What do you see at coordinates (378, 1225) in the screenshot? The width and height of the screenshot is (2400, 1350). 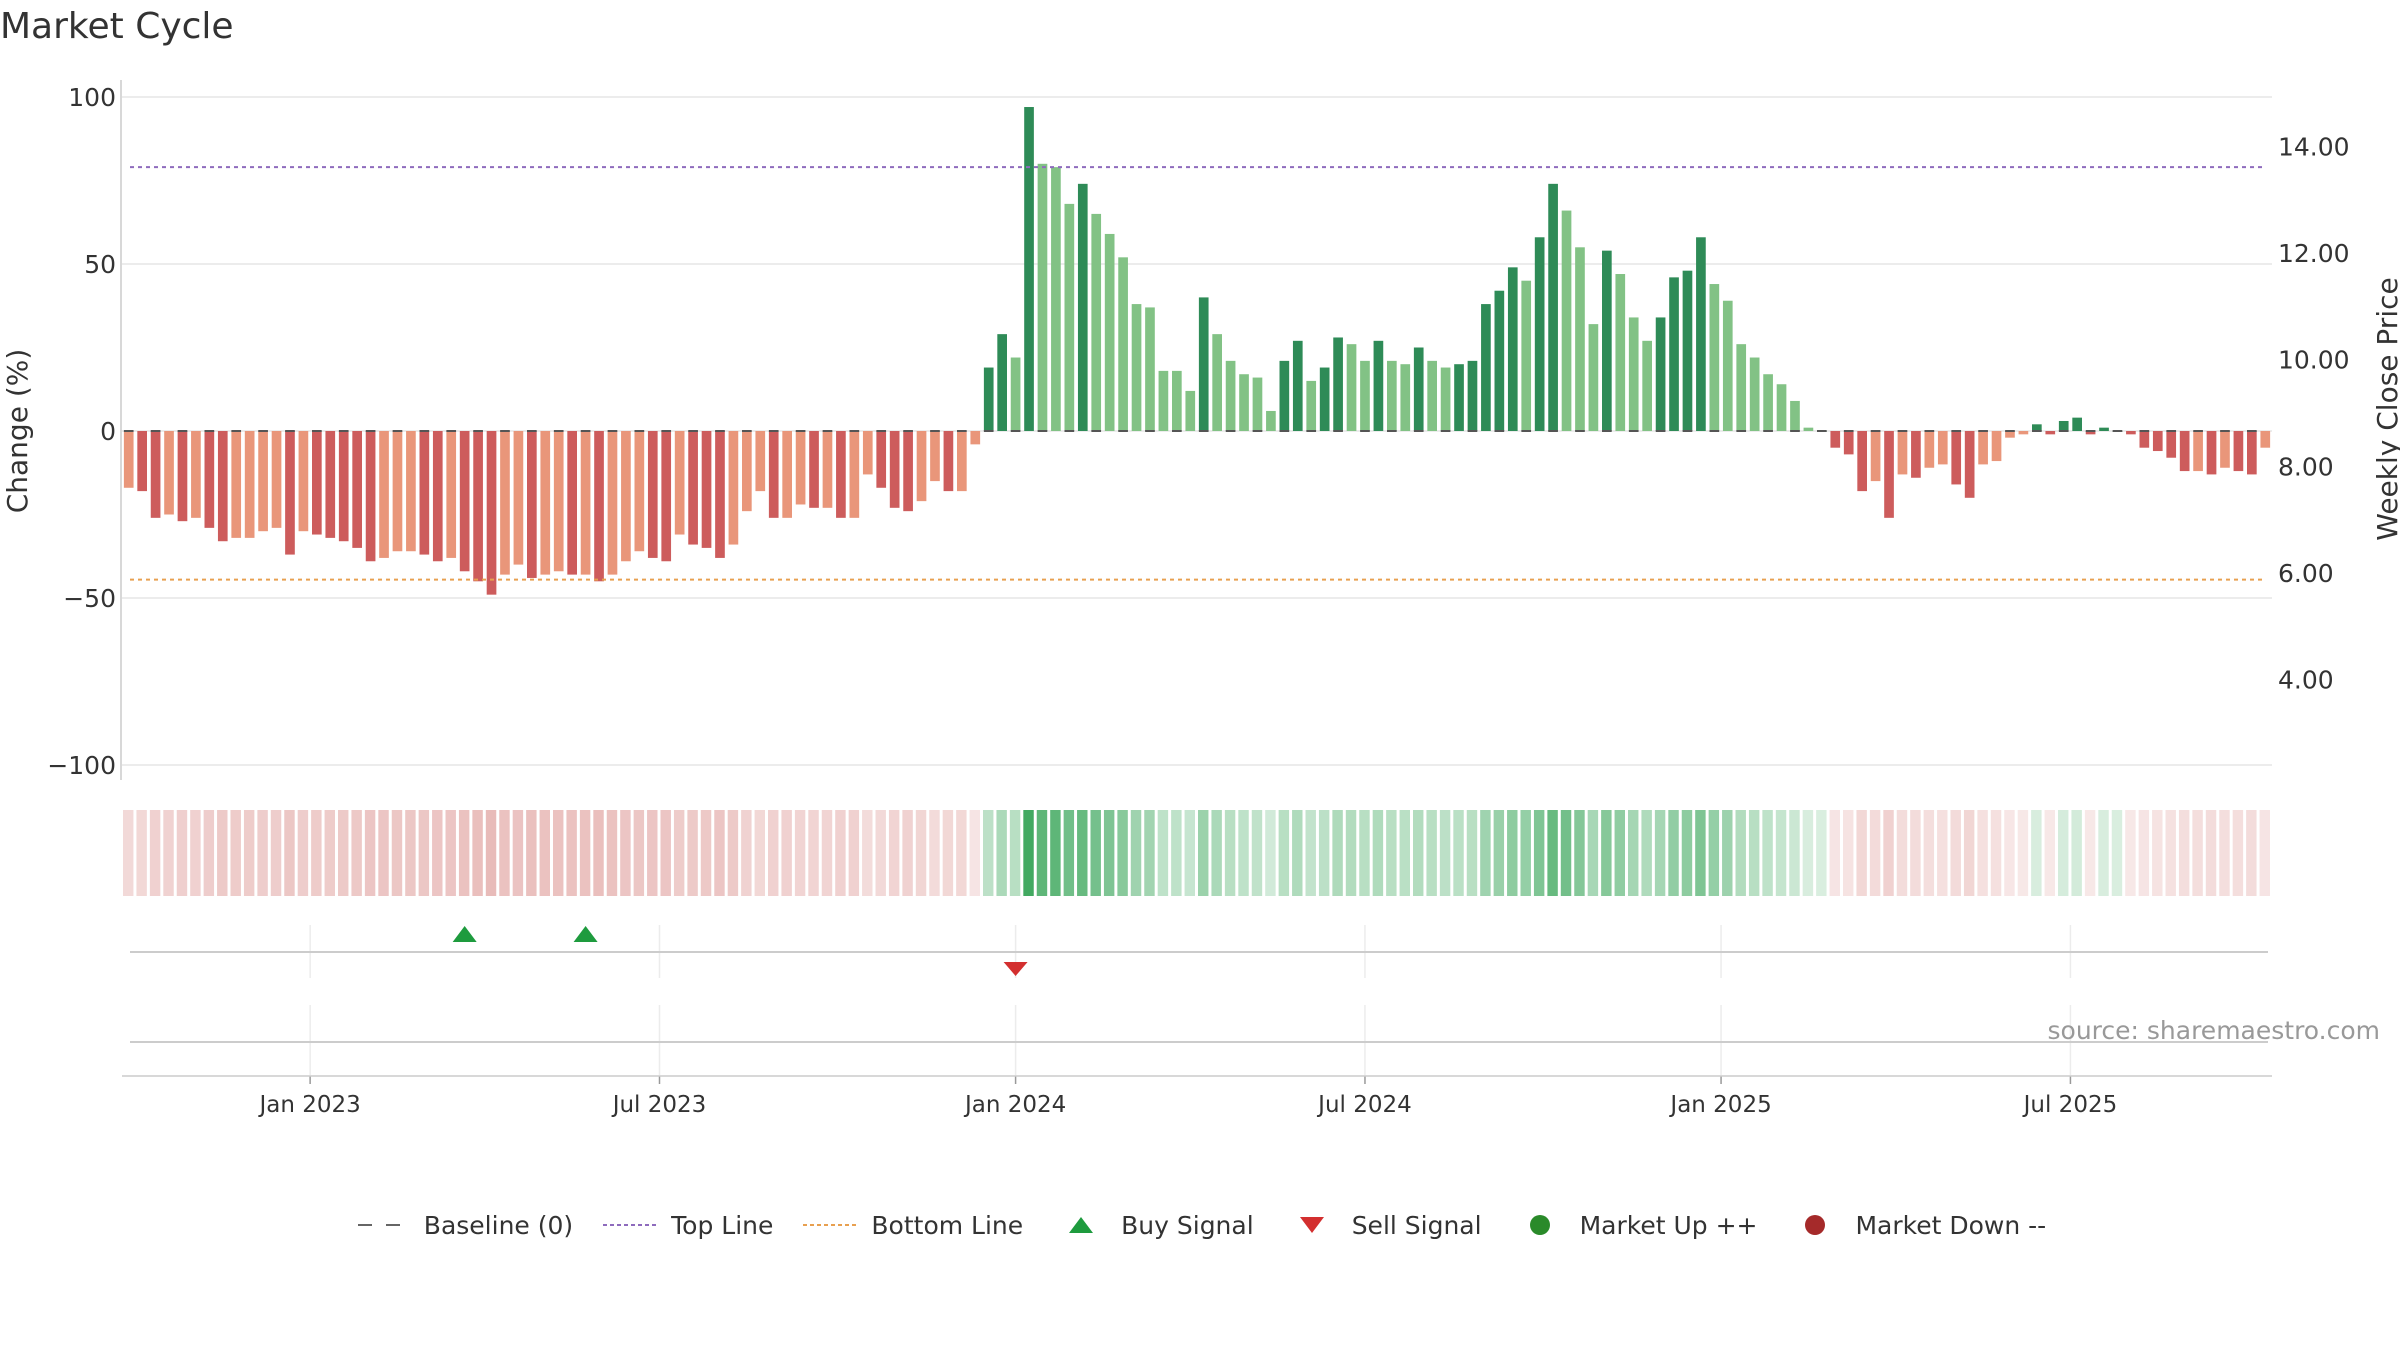 I see `dash-line-icon` at bounding box center [378, 1225].